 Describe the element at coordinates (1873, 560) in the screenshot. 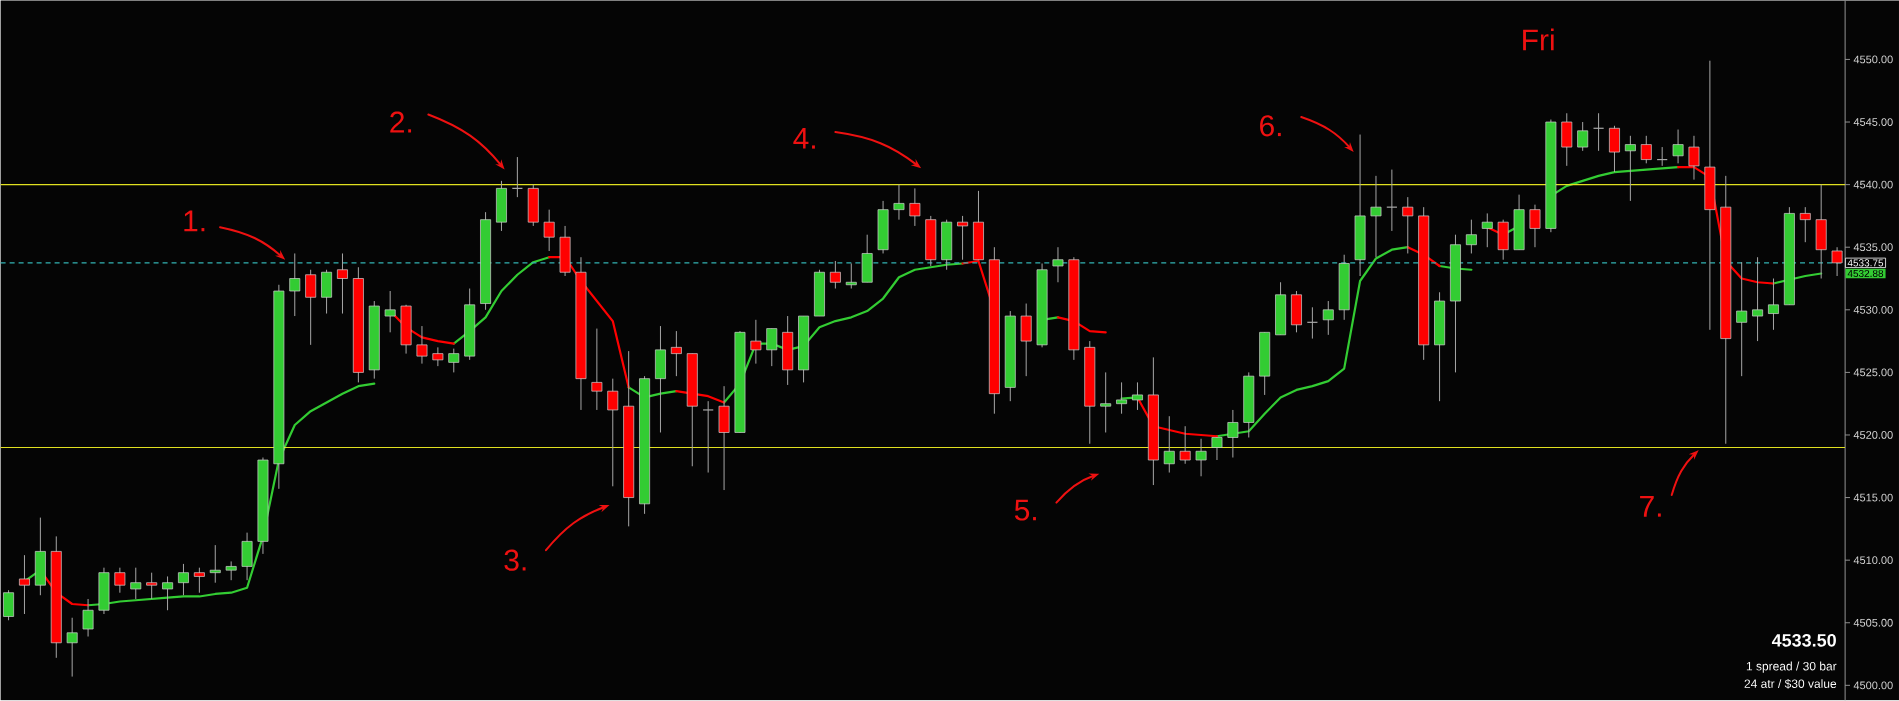

I see `y-tick-label: 4510.00` at that location.